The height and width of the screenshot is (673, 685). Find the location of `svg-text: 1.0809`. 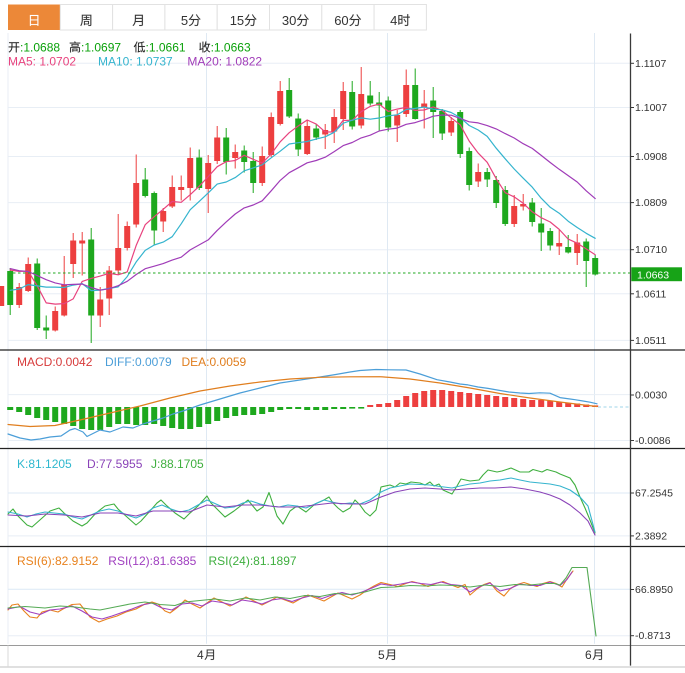

svg-text: 1.0809 is located at coordinates (651, 203).